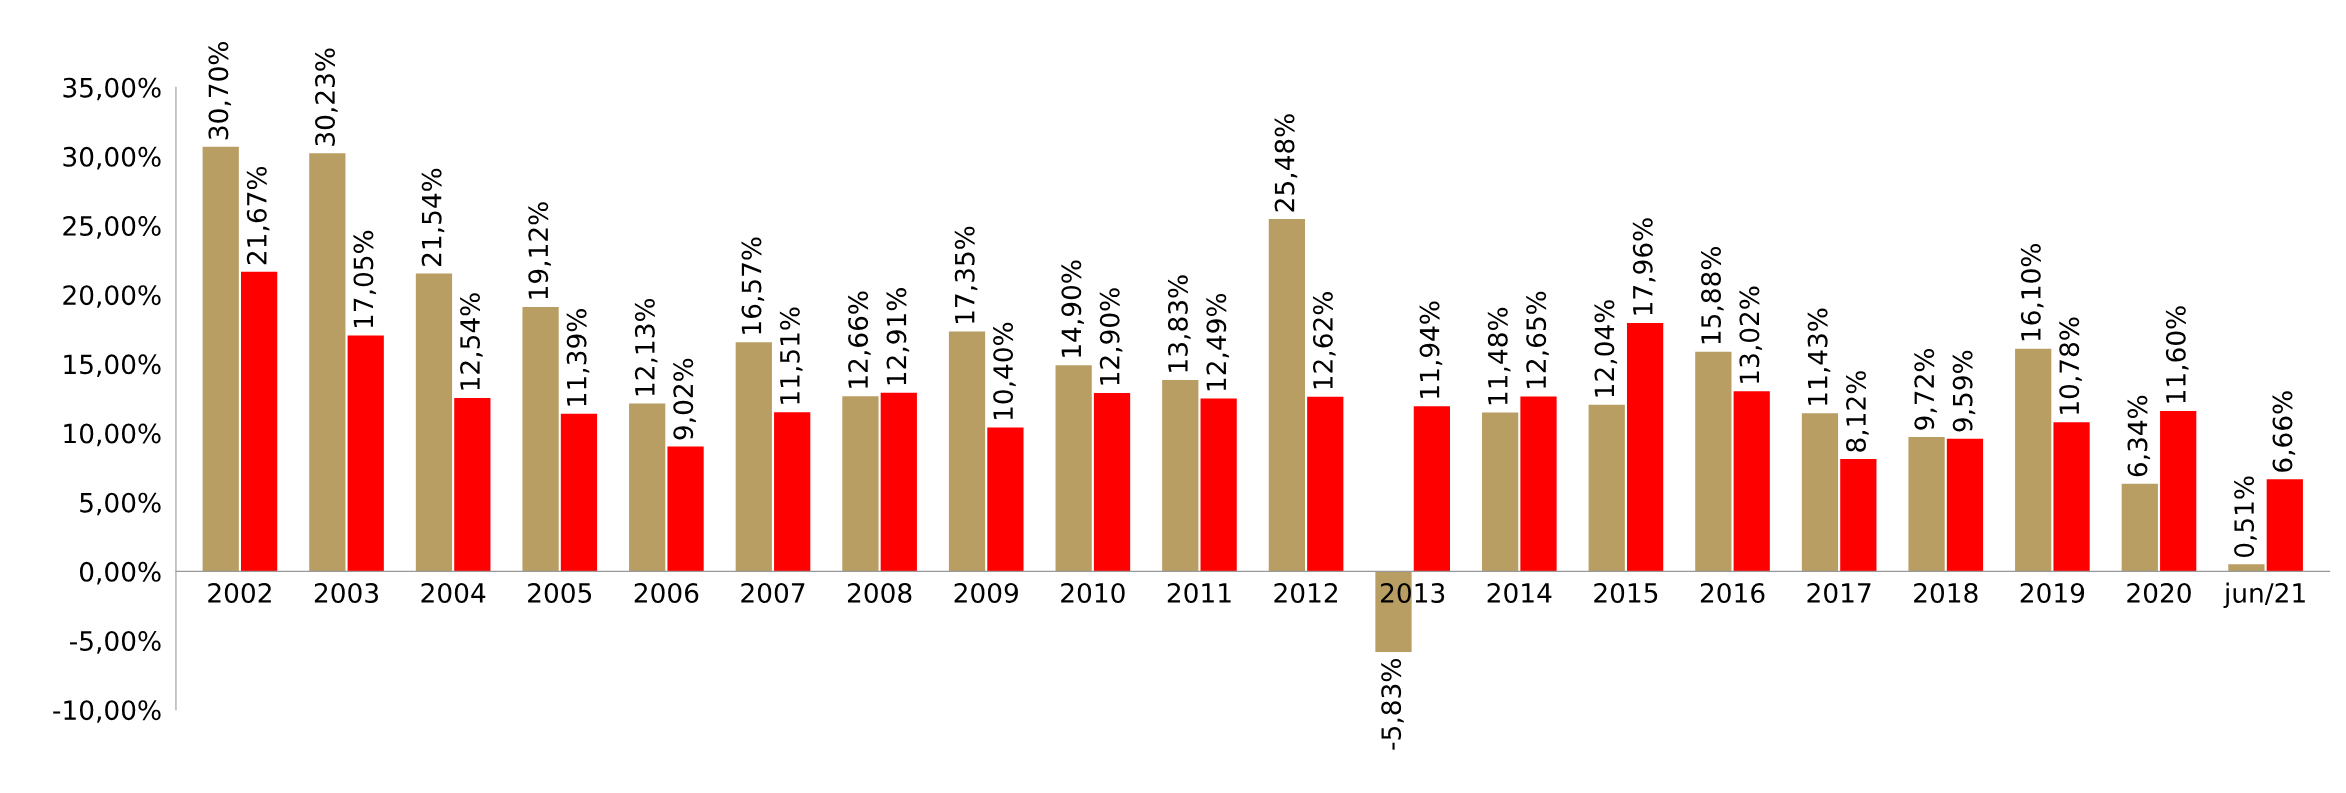 The height and width of the screenshot is (793, 2346). What do you see at coordinates (453, 592) in the screenshot?
I see `x-tick-label: 2004` at bounding box center [453, 592].